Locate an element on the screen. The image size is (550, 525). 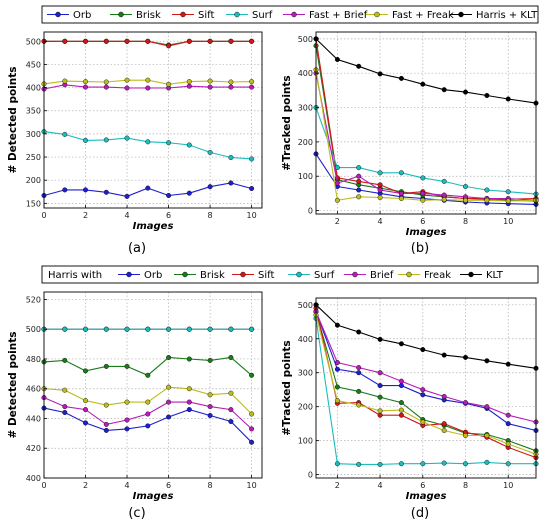
legend-entry: Fast + Brief is located at coordinates (325, 15).